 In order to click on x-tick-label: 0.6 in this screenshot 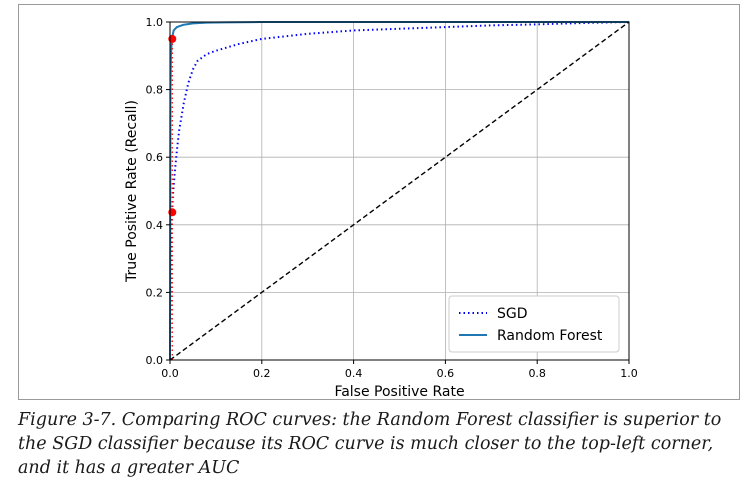, I will do `click(446, 373)`.